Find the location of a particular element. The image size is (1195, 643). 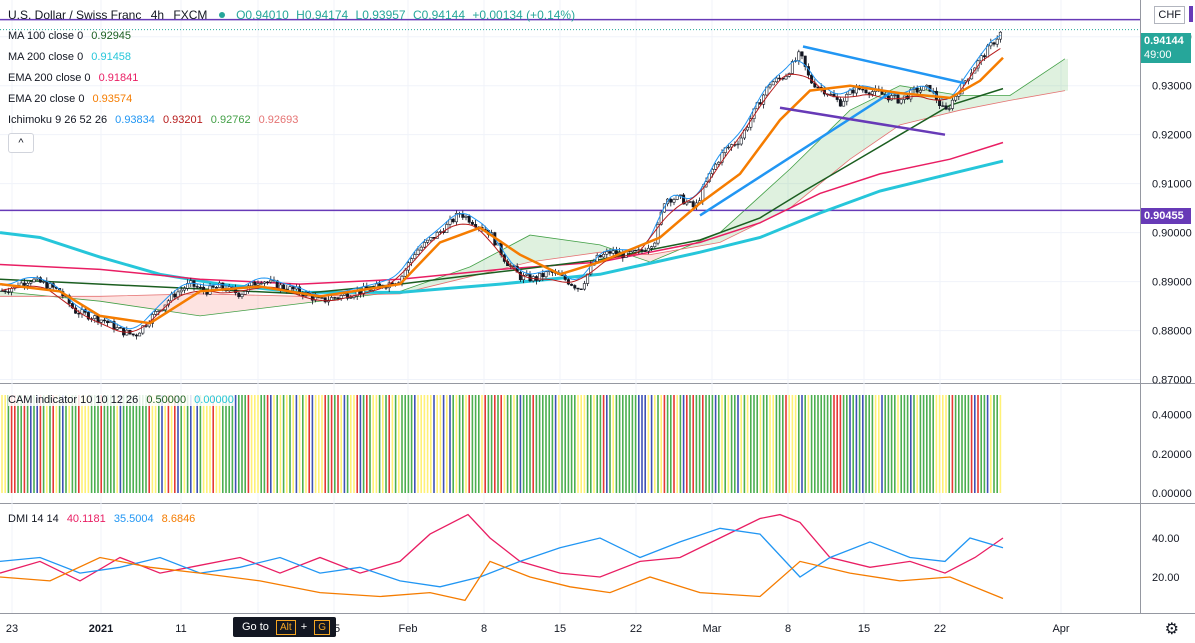

legend-ma100: MA 100 close 0 0.92945 is located at coordinates (69, 36).